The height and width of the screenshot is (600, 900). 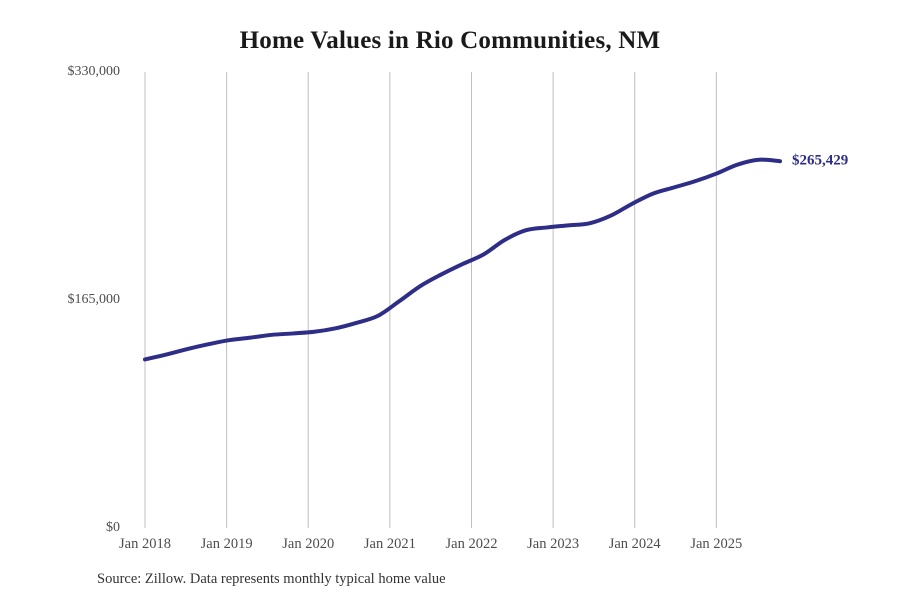 What do you see at coordinates (113, 527) in the screenshot?
I see `y-tick-label: $0` at bounding box center [113, 527].